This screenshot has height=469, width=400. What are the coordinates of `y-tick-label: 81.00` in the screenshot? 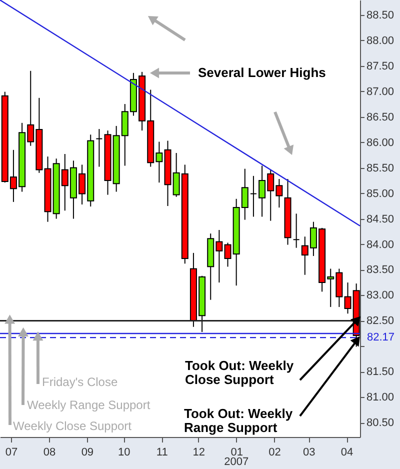 It's located at (380, 398).